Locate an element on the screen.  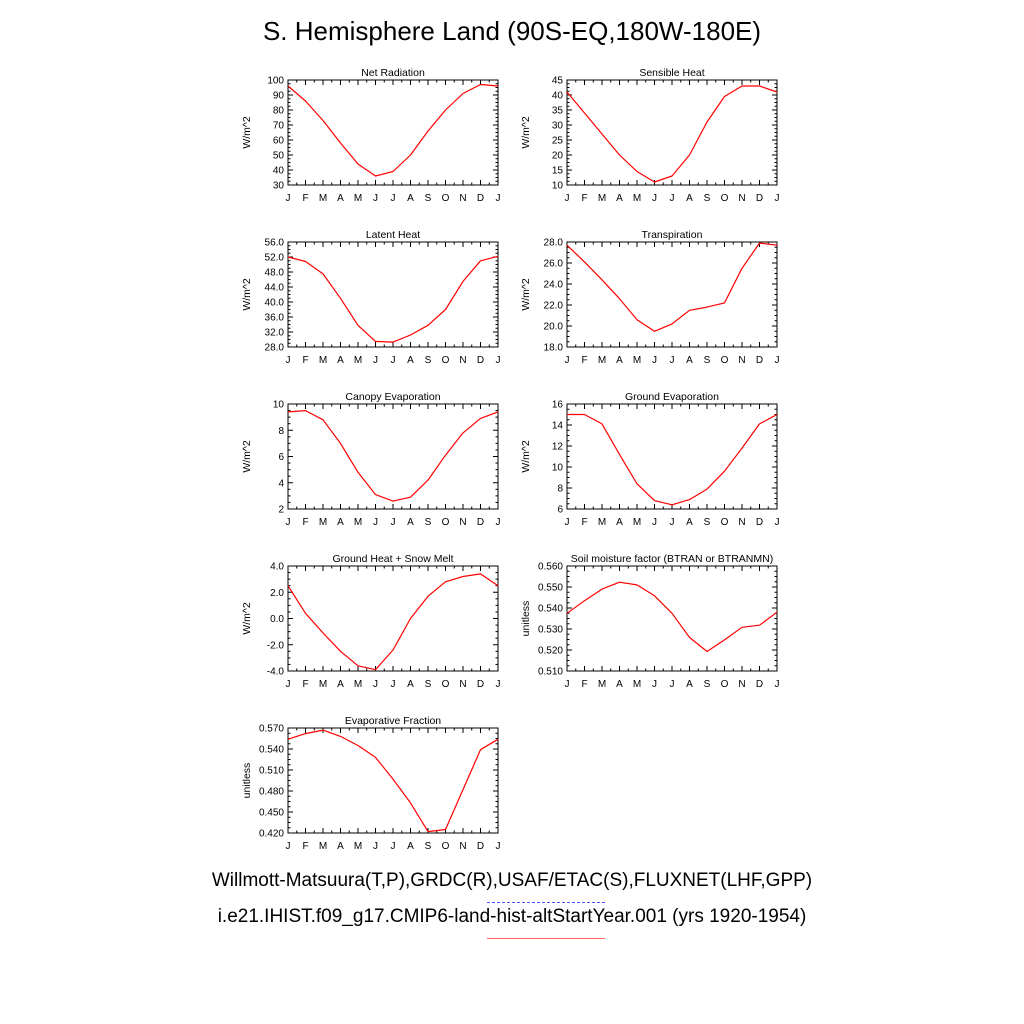
y-tick-label: 100 is located at coordinates (275, 81).